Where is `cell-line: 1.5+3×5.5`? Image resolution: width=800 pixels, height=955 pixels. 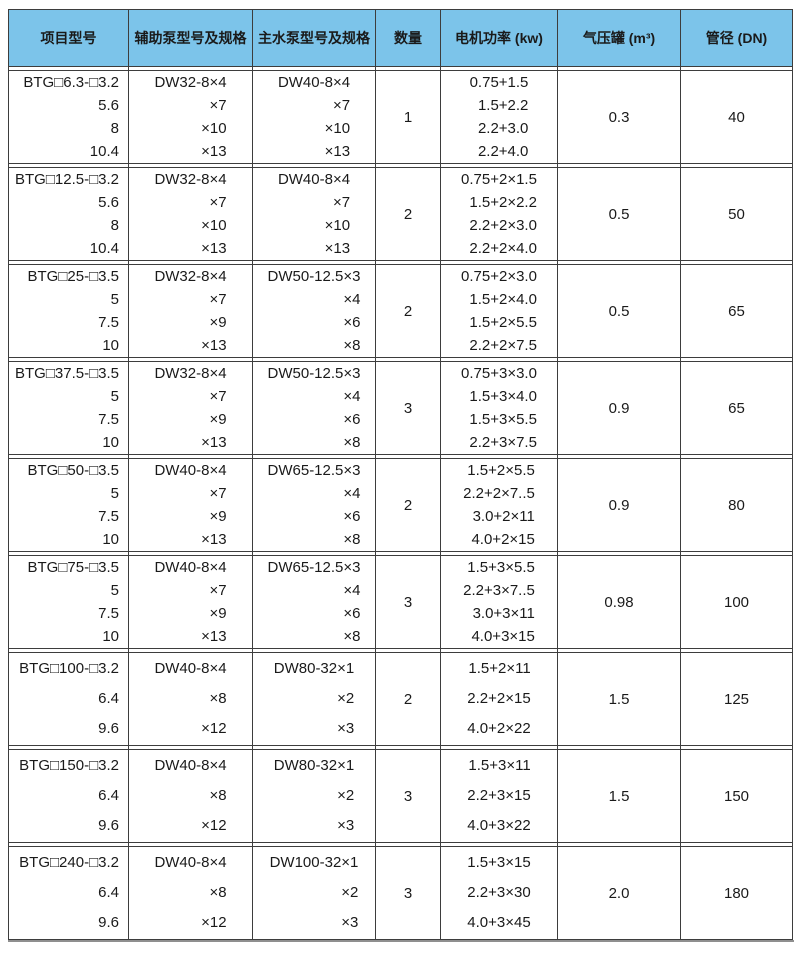 cell-line: 1.5+3×5.5 is located at coordinates (503, 419).